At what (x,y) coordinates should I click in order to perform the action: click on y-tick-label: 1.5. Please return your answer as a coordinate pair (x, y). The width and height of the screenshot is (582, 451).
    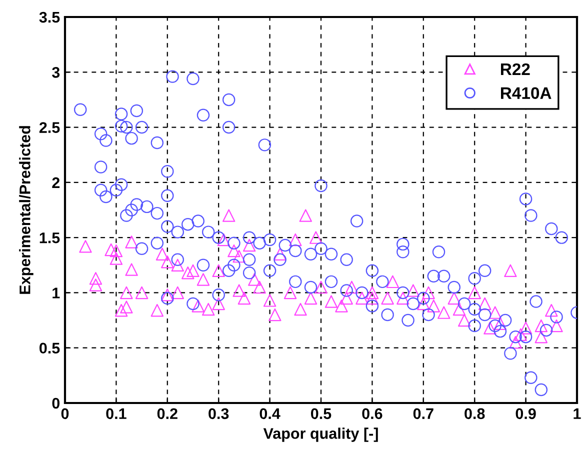
    Looking at the image, I should click on (50, 238).